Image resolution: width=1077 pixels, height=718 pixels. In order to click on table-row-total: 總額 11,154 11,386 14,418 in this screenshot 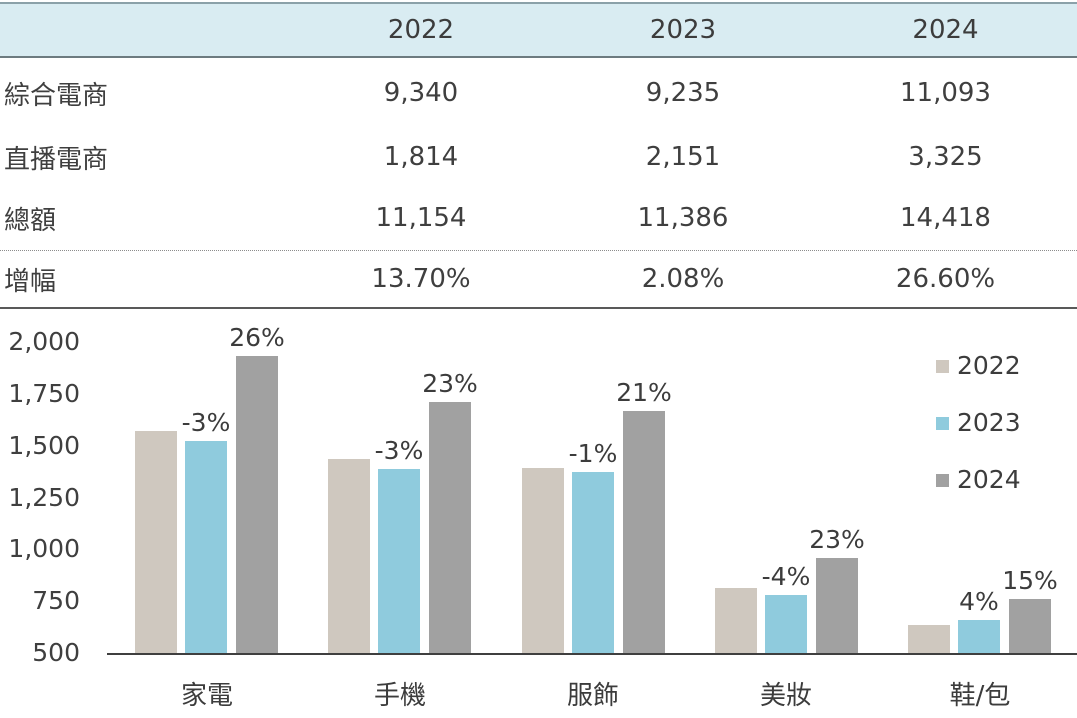, I will do `click(538, 218)`.